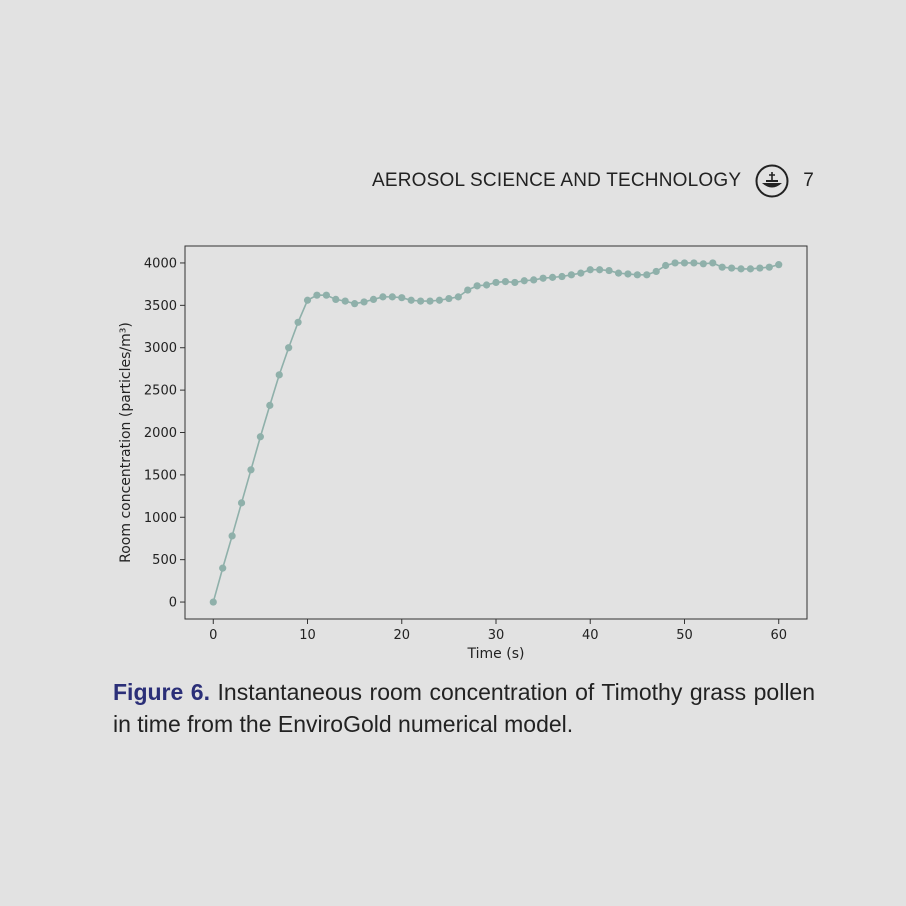 The width and height of the screenshot is (906, 906). I want to click on x-tick-label: 20, so click(401, 635).